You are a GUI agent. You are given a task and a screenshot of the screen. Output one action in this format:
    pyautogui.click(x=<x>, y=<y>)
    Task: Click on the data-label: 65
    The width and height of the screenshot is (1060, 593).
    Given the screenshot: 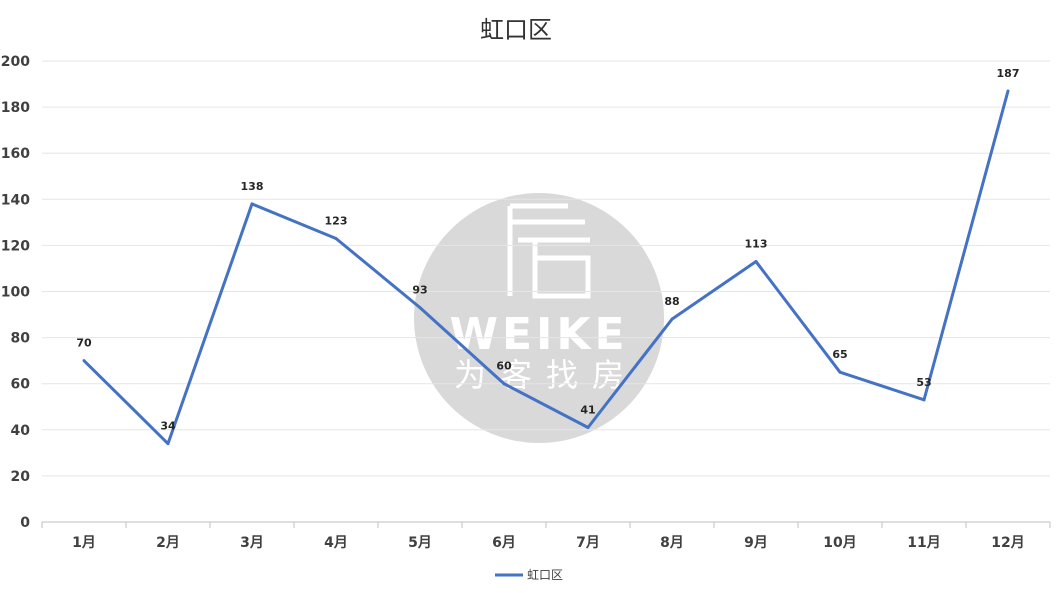 What is the action you would take?
    pyautogui.click(x=839, y=354)
    